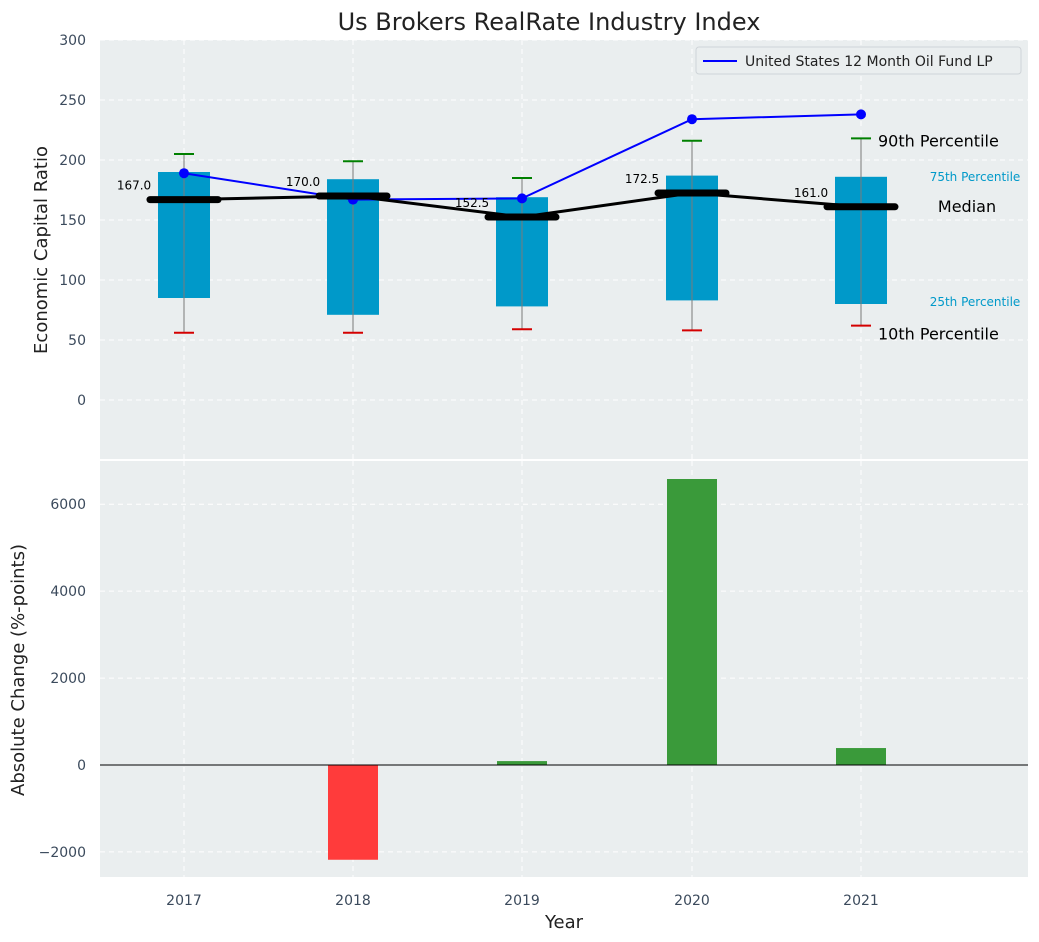 The width and height of the screenshot is (1039, 942). Describe the element at coordinates (77, 341) in the screenshot. I see `top-y-tick-label: 50` at that location.